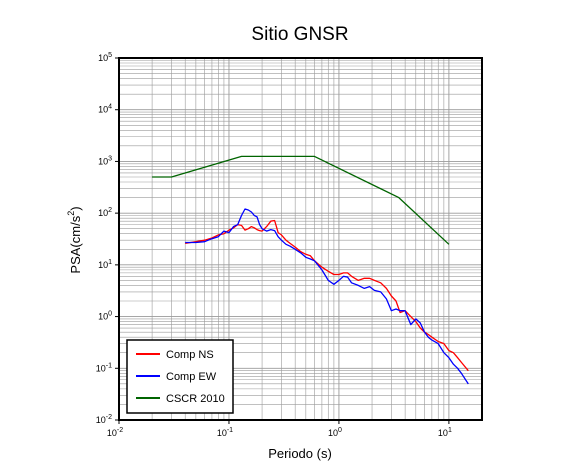 This screenshot has width=586, height=475. What do you see at coordinates (71, 213) in the screenshot?
I see `y-axis-title-exp: 2` at bounding box center [71, 213].